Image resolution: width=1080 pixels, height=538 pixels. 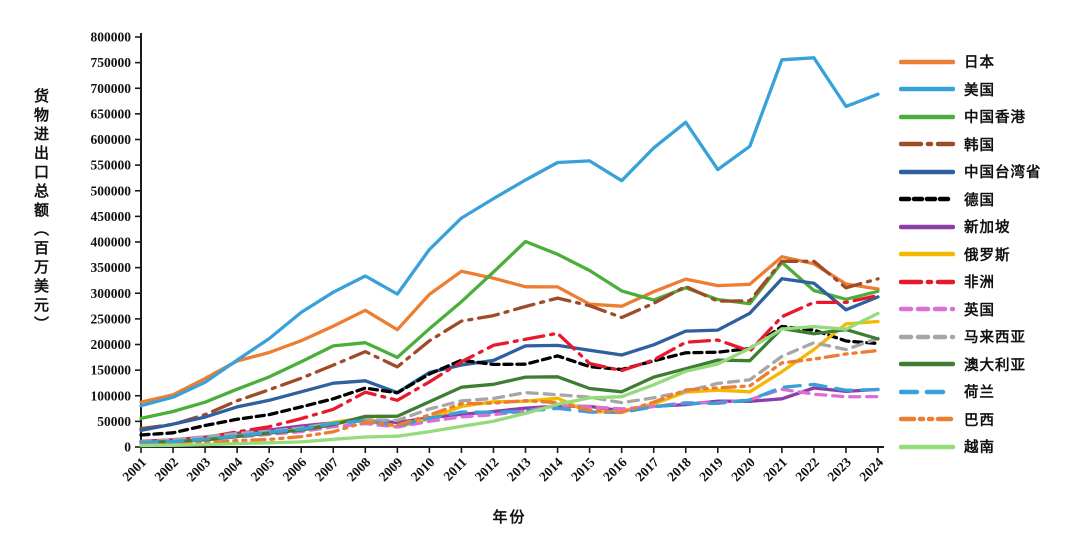 I want to click on y-tick-label: 800000, so click(x=111, y=37).